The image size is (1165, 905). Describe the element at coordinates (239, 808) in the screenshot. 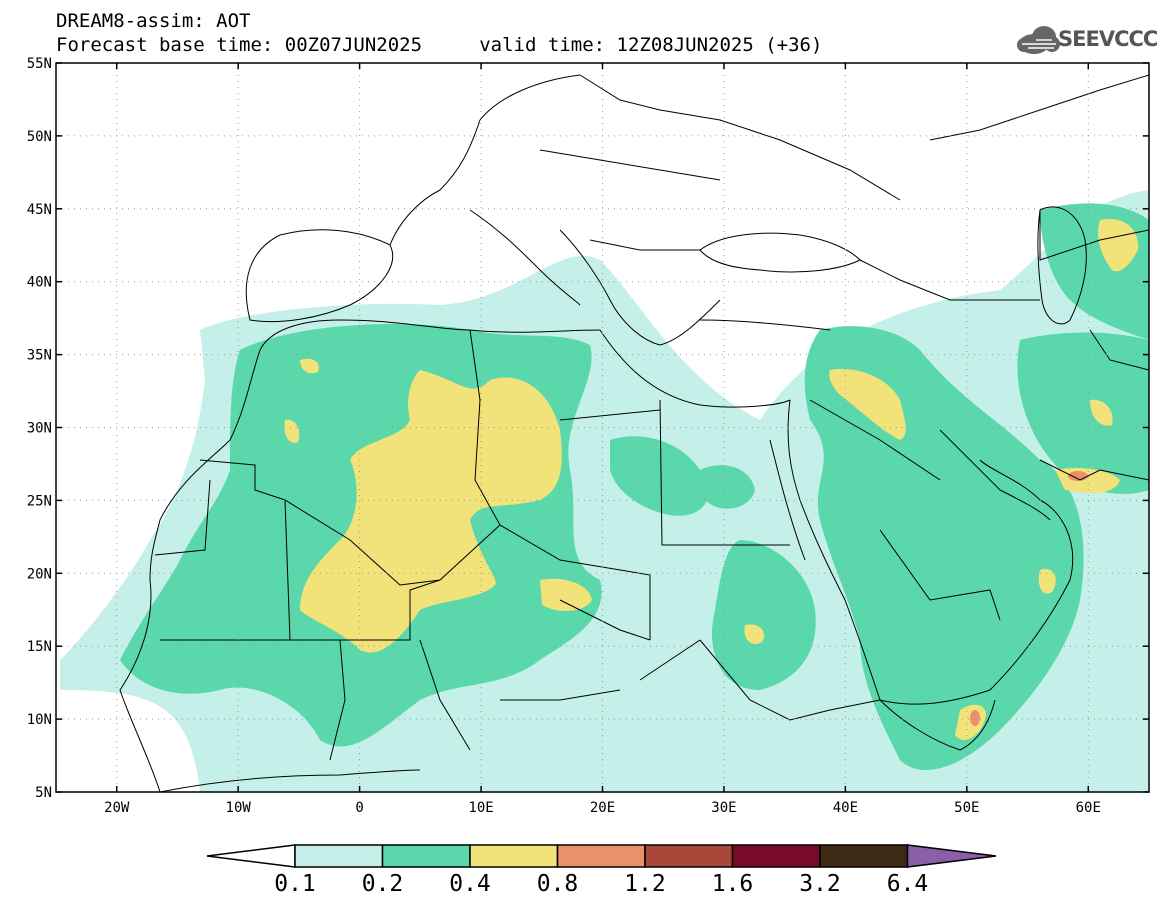

I see `lon-tick-label: 10W` at that location.